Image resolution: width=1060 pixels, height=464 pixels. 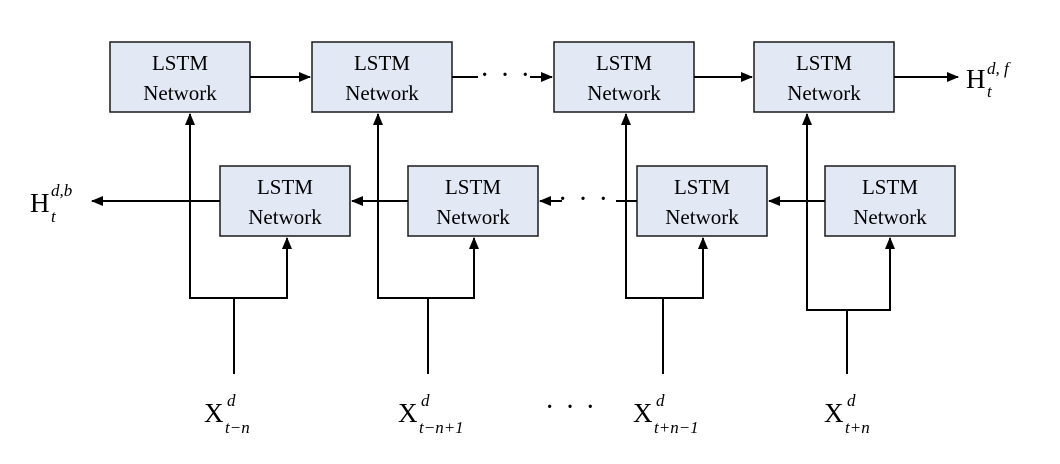 What do you see at coordinates (871, 274) in the screenshot?
I see `input-4-to-backward` at bounding box center [871, 274].